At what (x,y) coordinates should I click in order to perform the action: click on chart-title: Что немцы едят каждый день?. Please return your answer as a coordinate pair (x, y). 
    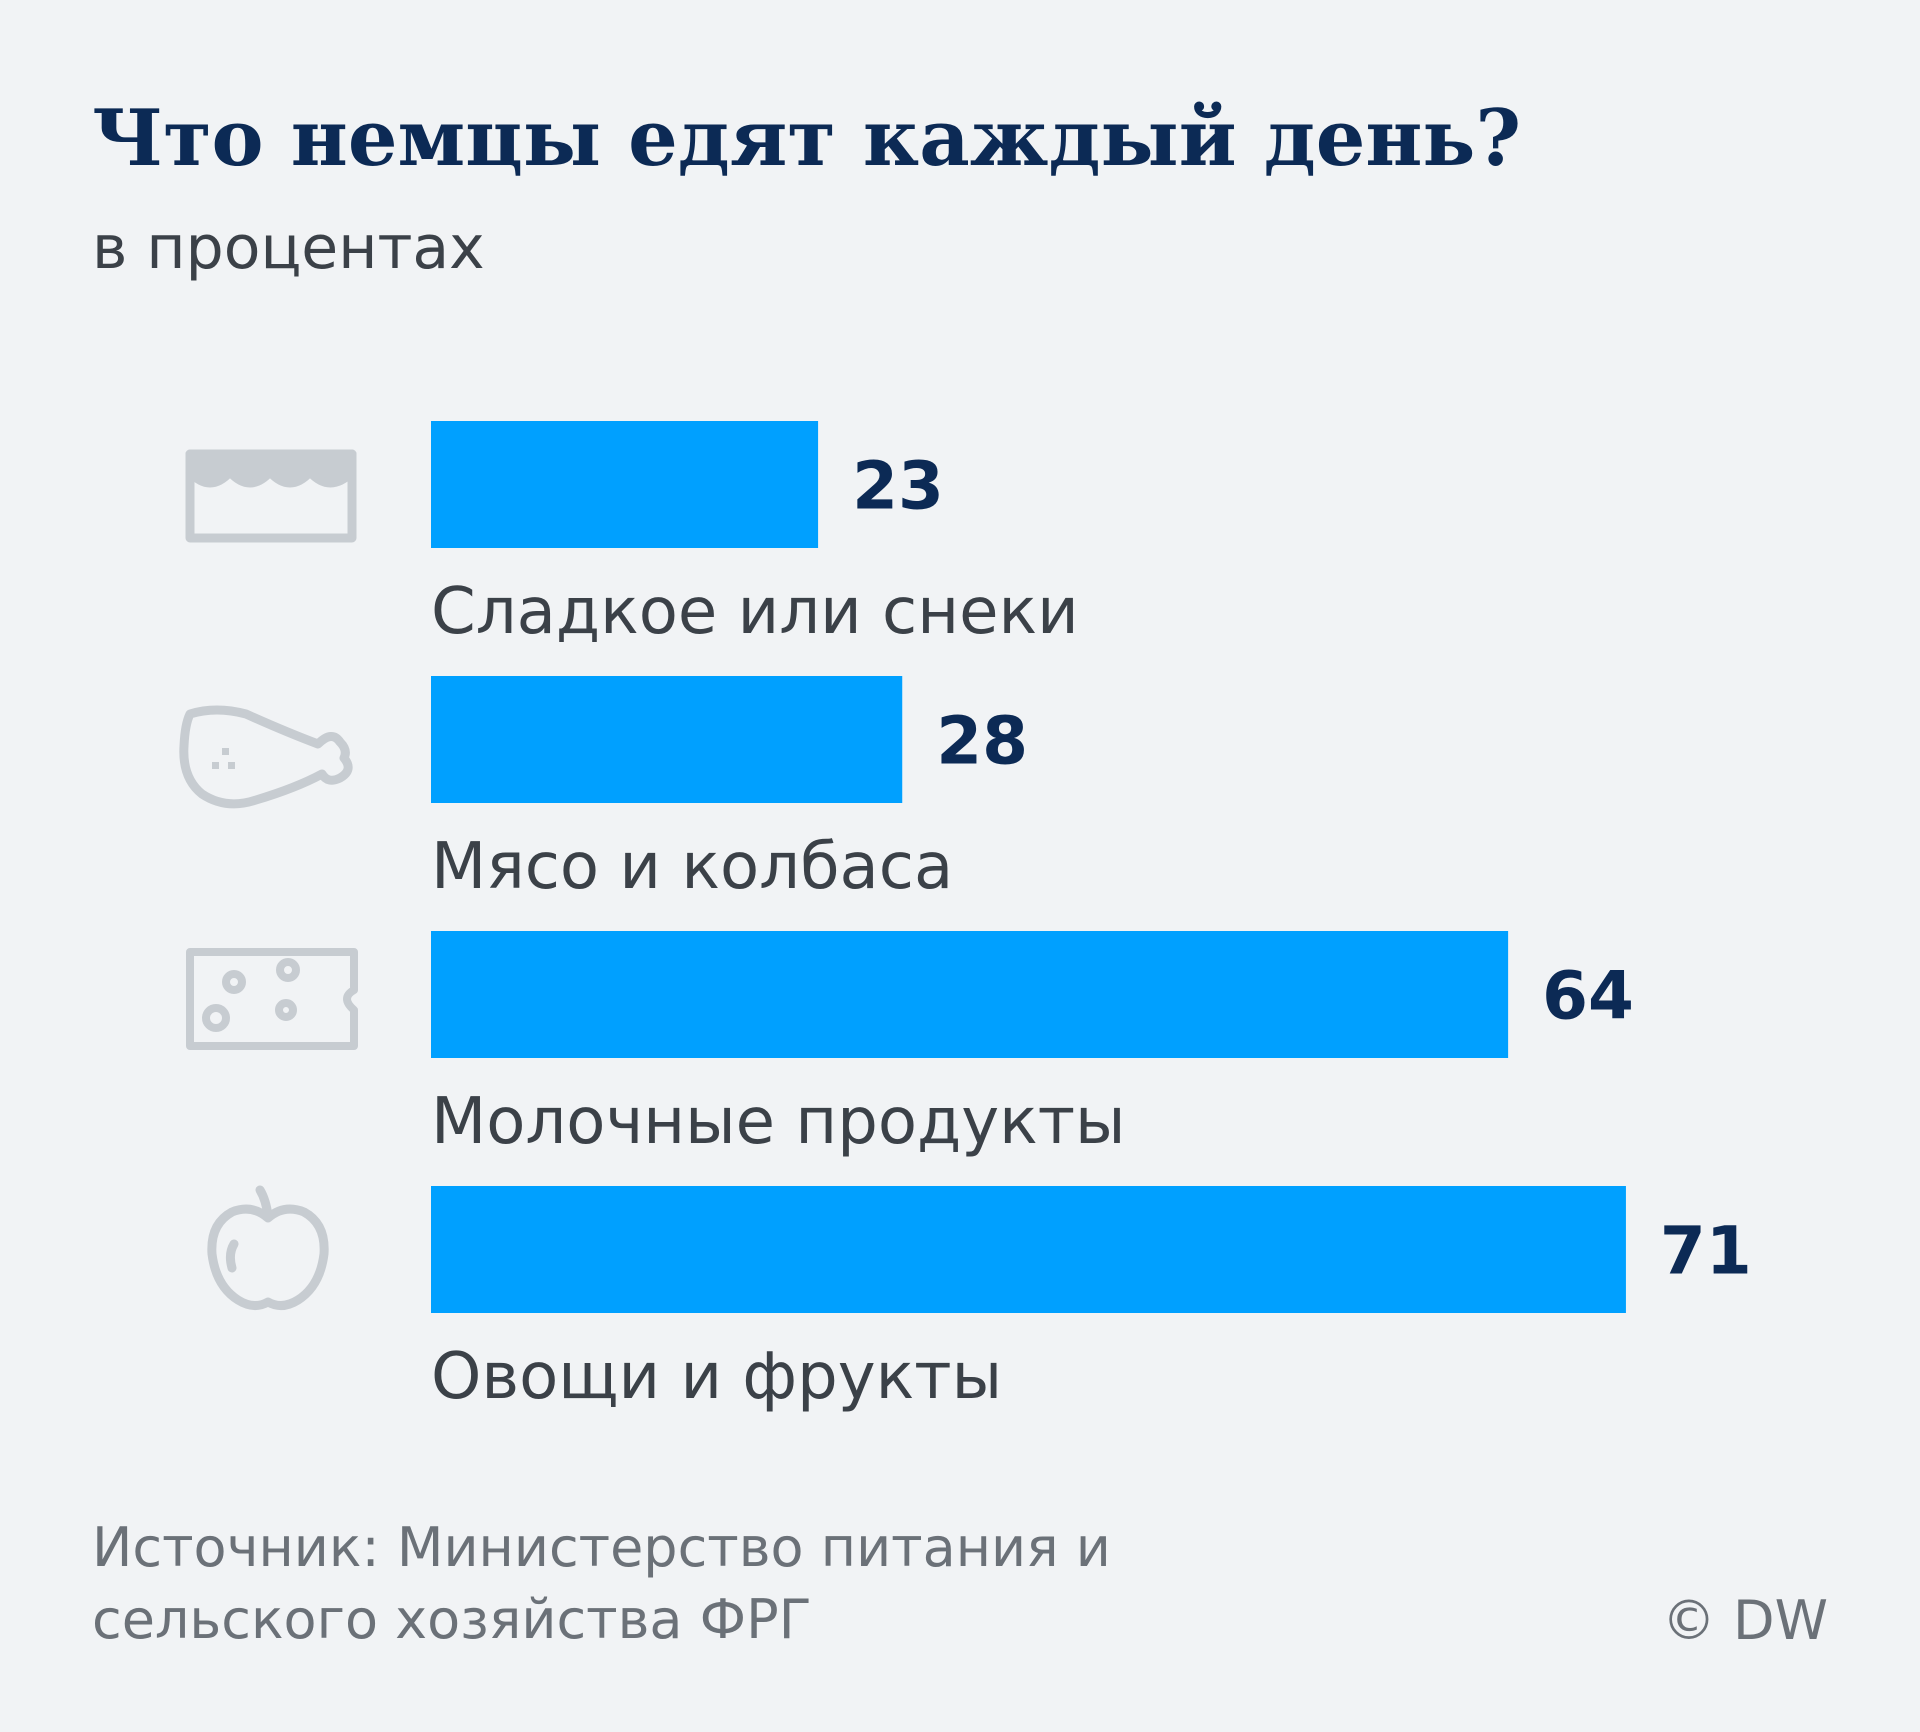
    Looking at the image, I should click on (807, 138).